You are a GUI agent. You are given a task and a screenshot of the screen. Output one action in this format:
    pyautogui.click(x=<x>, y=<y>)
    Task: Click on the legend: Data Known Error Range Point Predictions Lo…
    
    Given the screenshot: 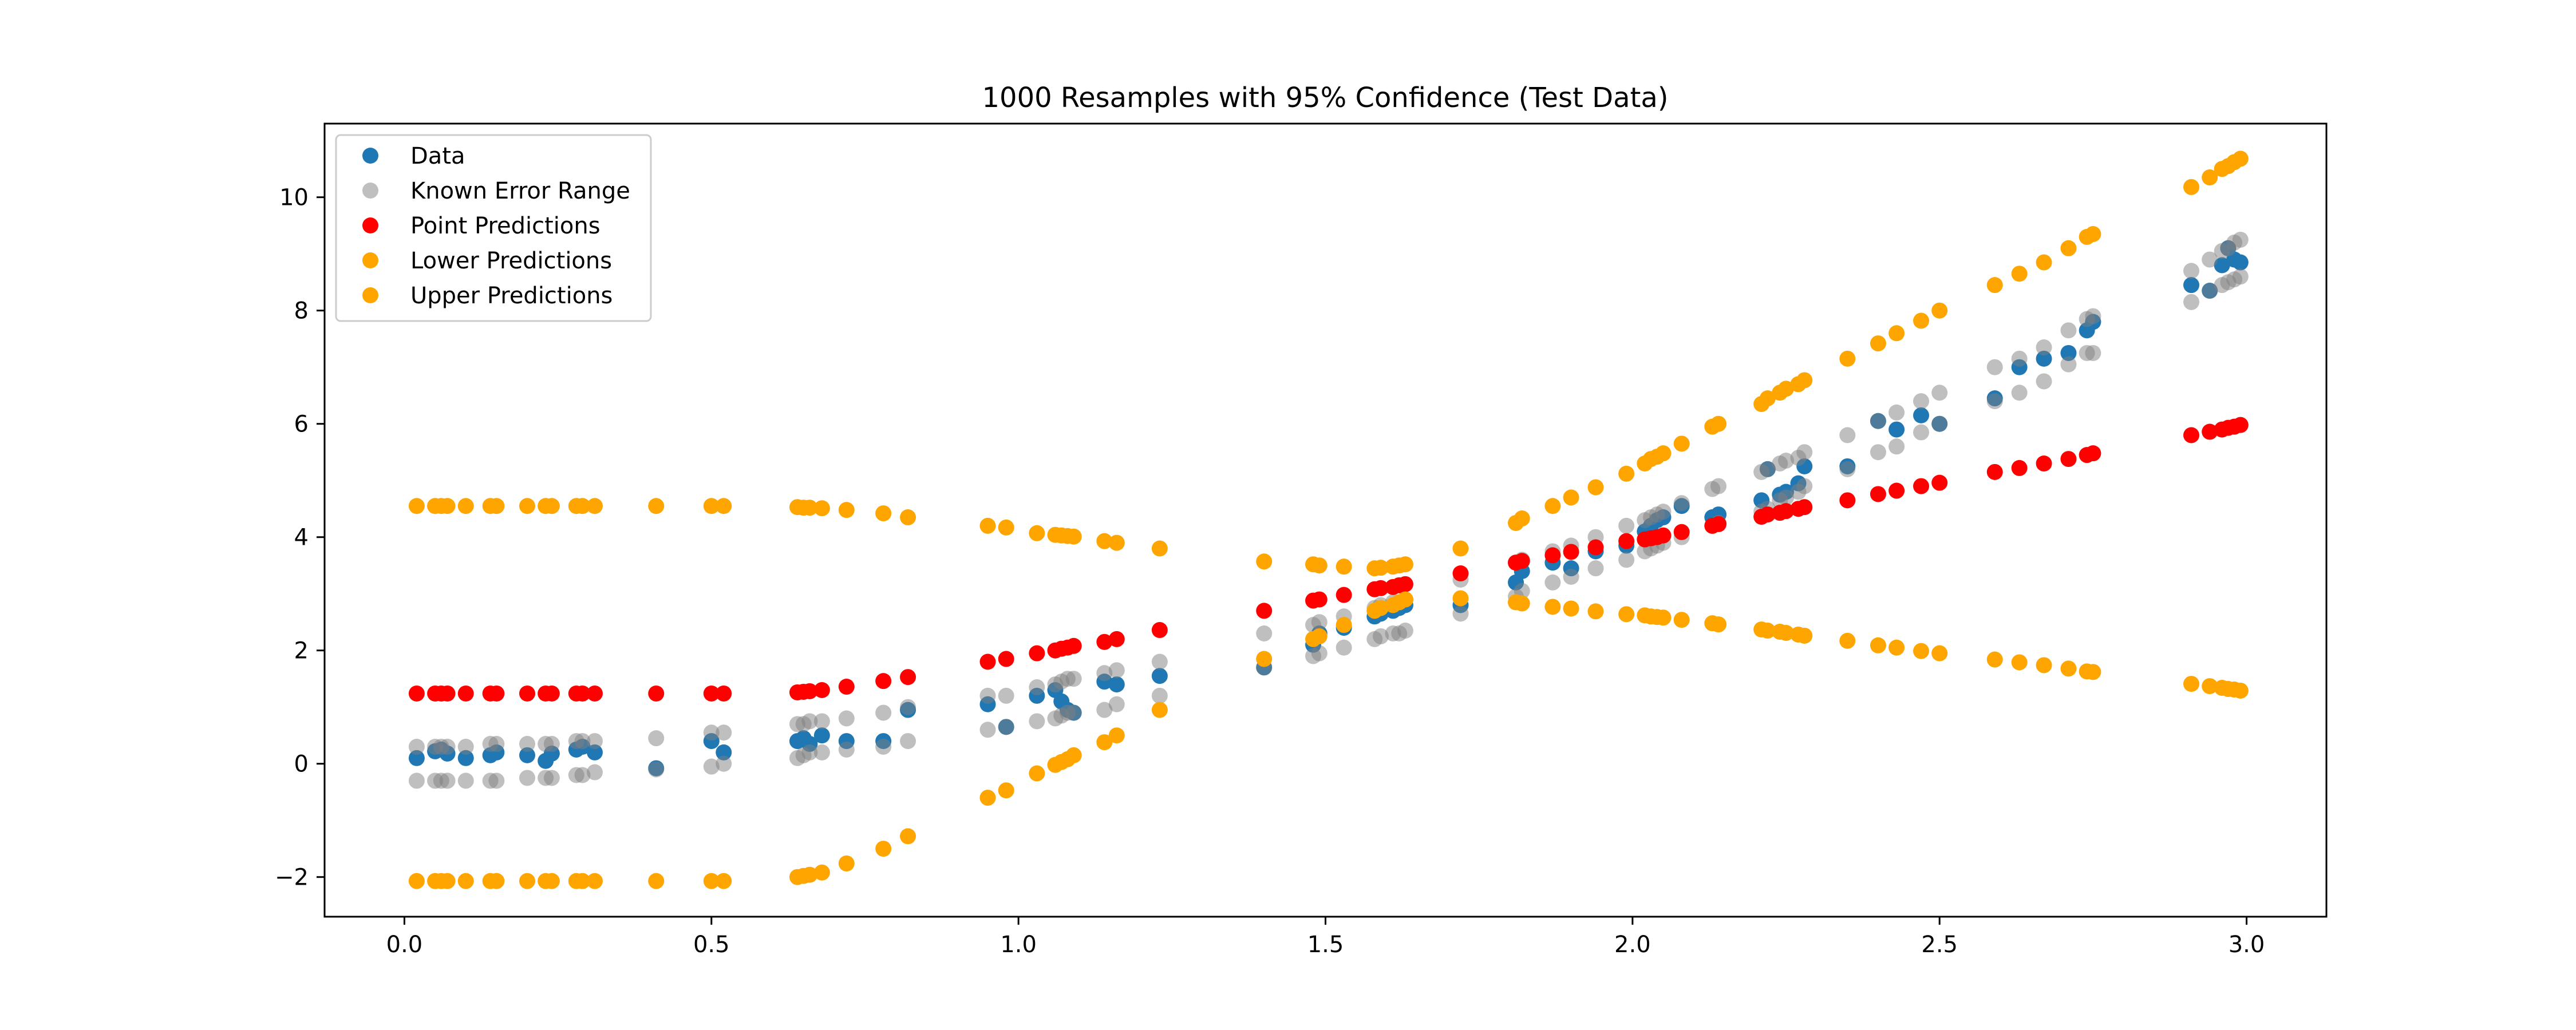 What is the action you would take?
    pyautogui.click(x=493, y=228)
    